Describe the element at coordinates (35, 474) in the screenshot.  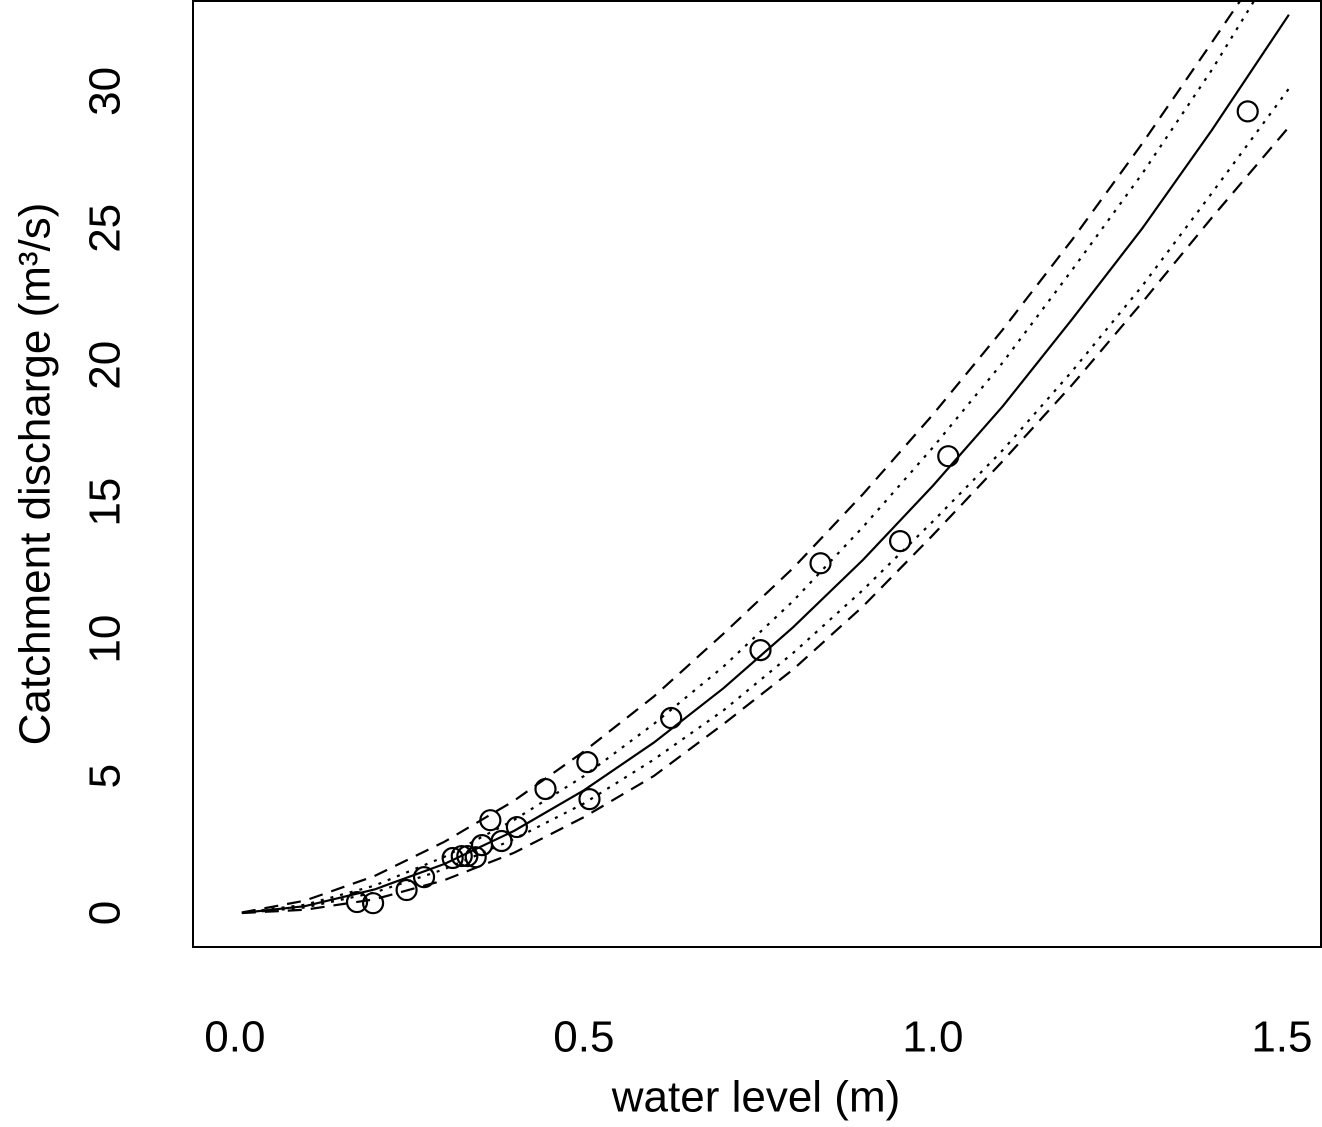
I see `y-axis-label: Catchment discharge (m³/s)` at that location.